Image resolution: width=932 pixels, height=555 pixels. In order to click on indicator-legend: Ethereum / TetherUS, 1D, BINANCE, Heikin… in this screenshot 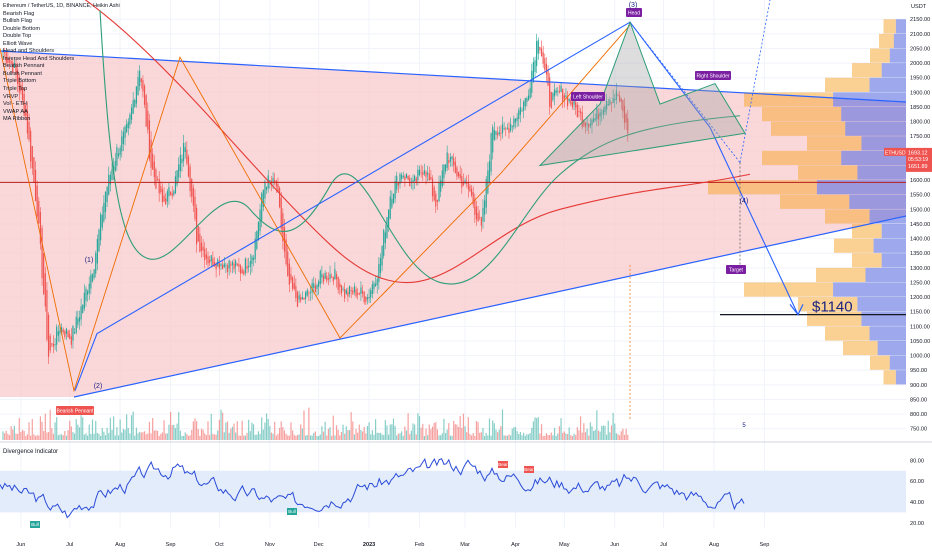, I will do `click(61, 63)`.